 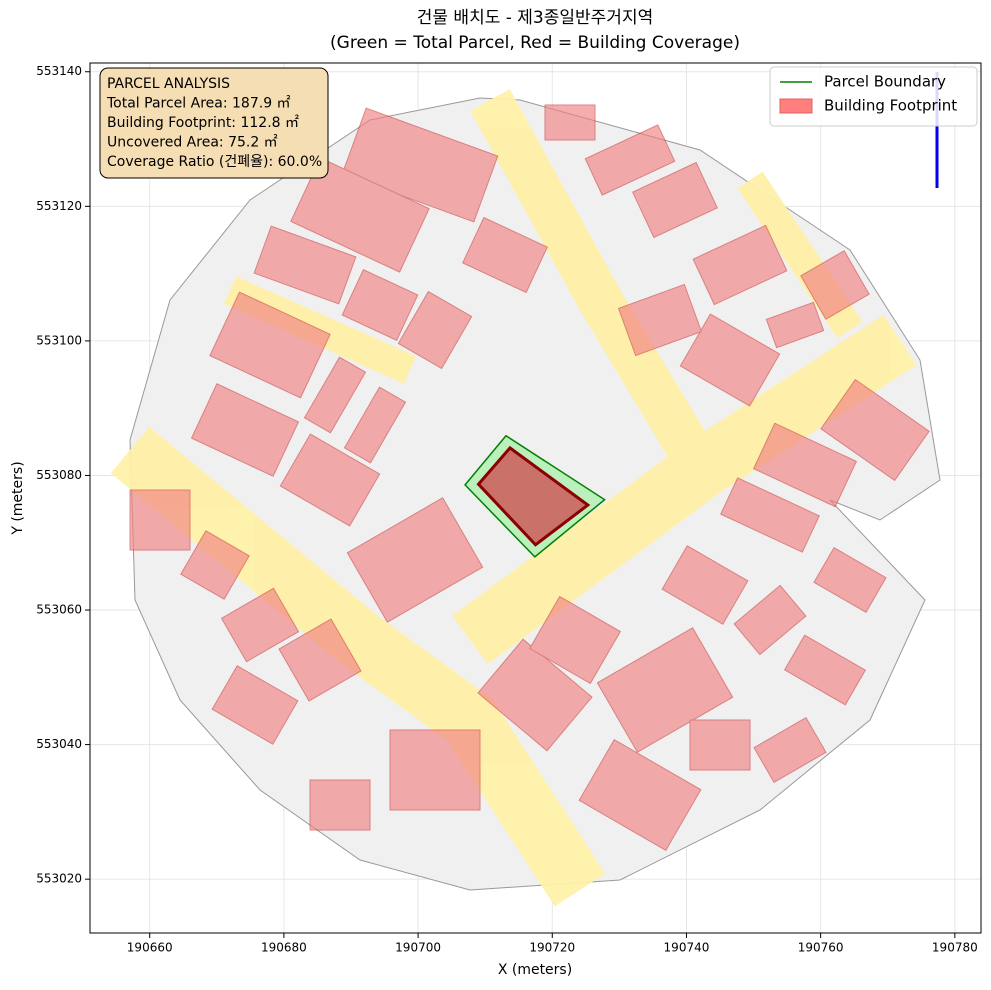 I want to click on legend-frame, so click(x=873, y=96).